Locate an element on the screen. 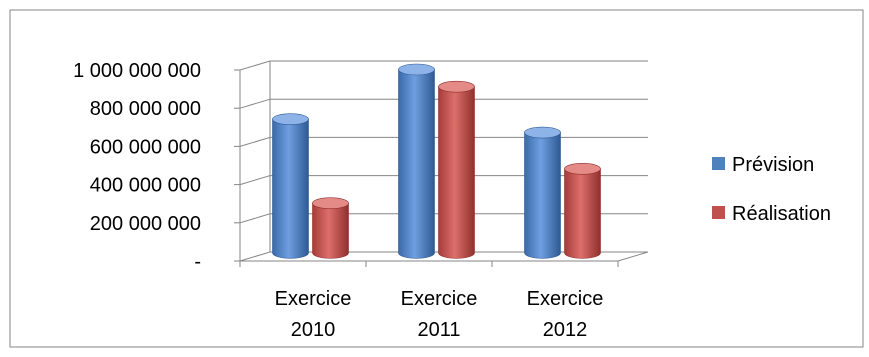 Image resolution: width=869 pixels, height=357 pixels. x-axis: Exercice 2010 Exercice 2011 Exercice 2012 is located at coordinates (439, 314).